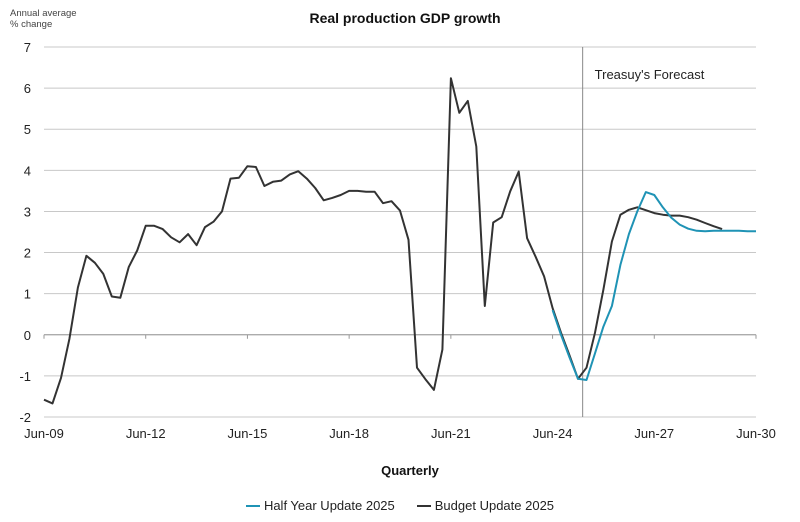 Image resolution: width=800 pixels, height=522 pixels. I want to click on y-tick-label: 4, so click(27, 170).